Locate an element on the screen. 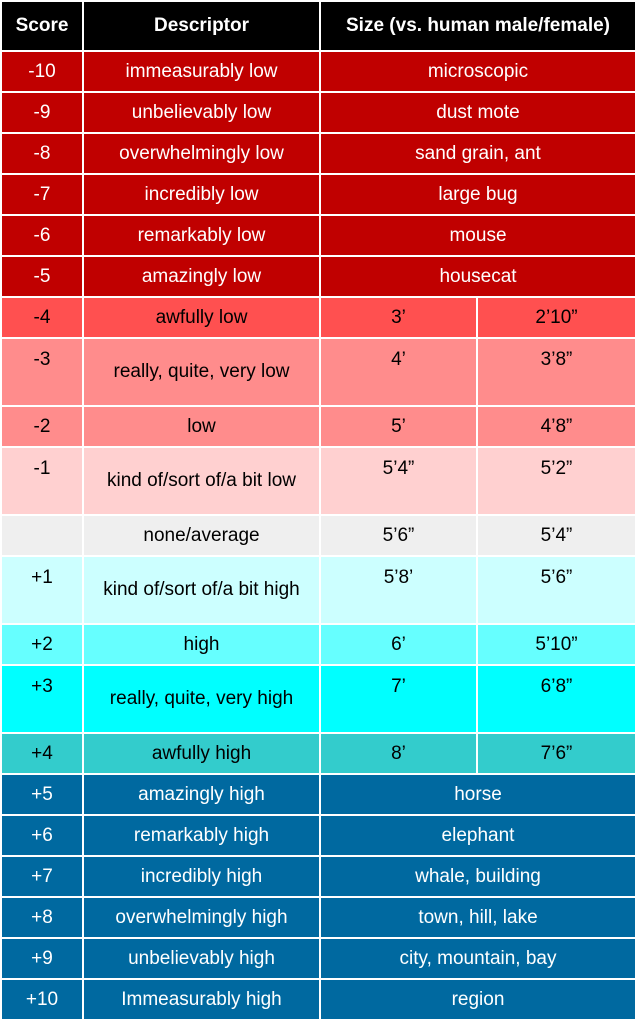 Image resolution: width=640 pixels, height=1024 pixels. male-size-cell: 5’ is located at coordinates (399, 427).